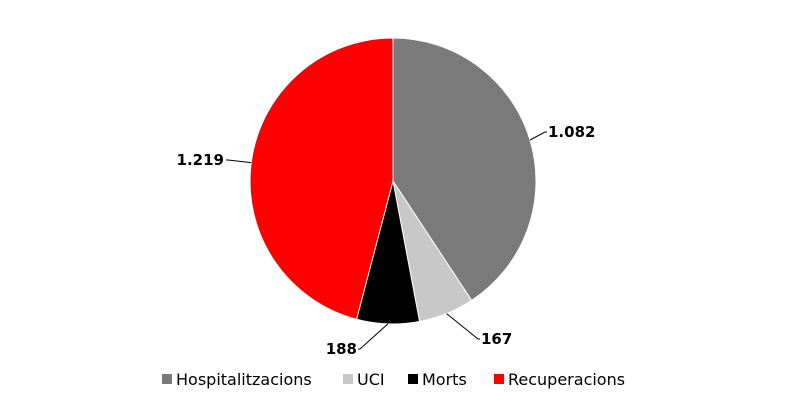 The width and height of the screenshot is (786, 401). Describe the element at coordinates (371, 379) in the screenshot. I see `legend-label-uci: UCI` at that location.